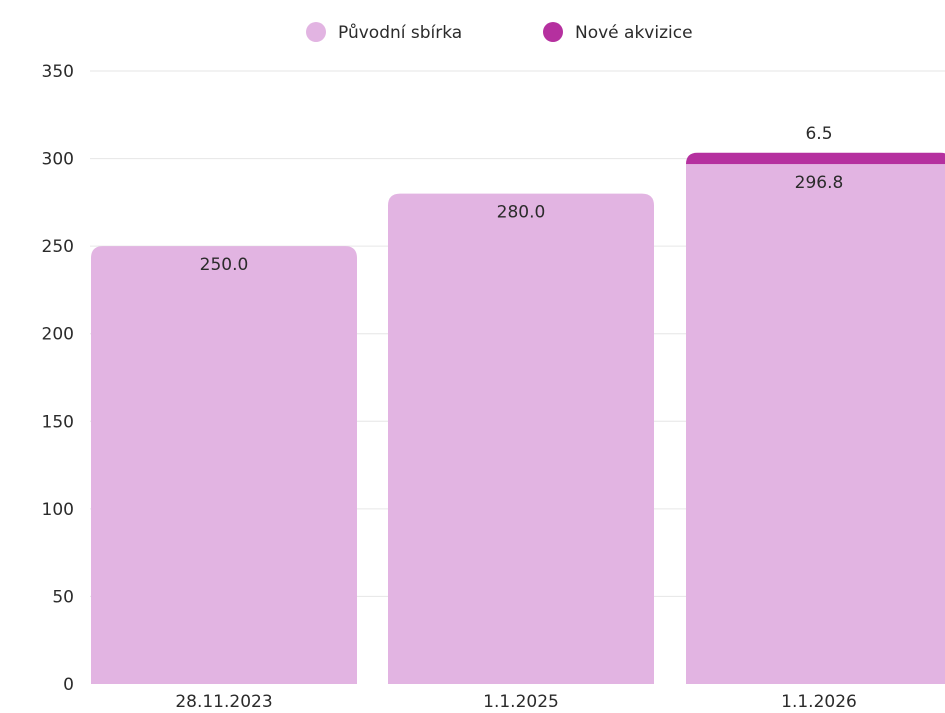 The width and height of the screenshot is (945, 713). I want to click on data-label-nove-akvizice: 6.5, so click(818, 134).